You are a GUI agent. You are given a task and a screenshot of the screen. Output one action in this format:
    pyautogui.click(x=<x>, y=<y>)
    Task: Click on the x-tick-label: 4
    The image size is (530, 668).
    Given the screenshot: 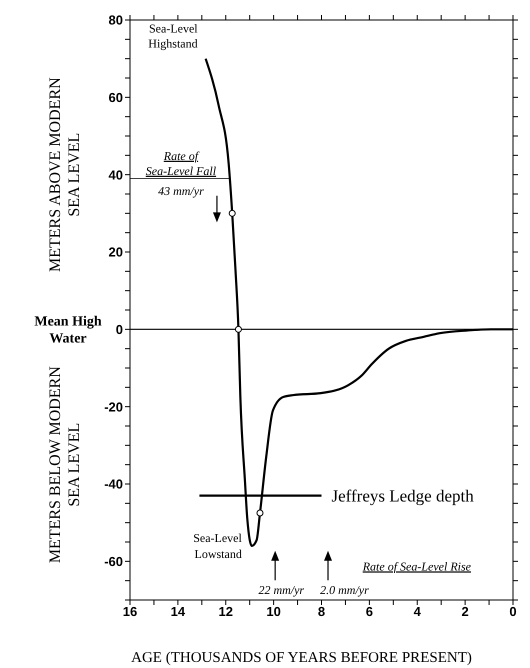 What is the action you would take?
    pyautogui.click(x=418, y=612)
    